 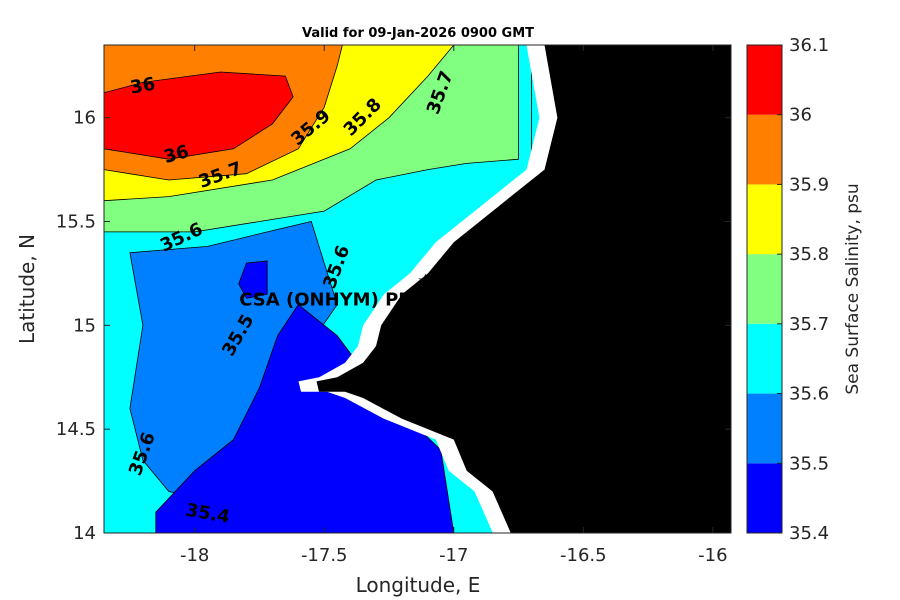 What do you see at coordinates (787, 289) in the screenshot?
I see `colorbar: 35.4 35.5 35.6 35.7 35.8 35.9 36 36.1` at bounding box center [787, 289].